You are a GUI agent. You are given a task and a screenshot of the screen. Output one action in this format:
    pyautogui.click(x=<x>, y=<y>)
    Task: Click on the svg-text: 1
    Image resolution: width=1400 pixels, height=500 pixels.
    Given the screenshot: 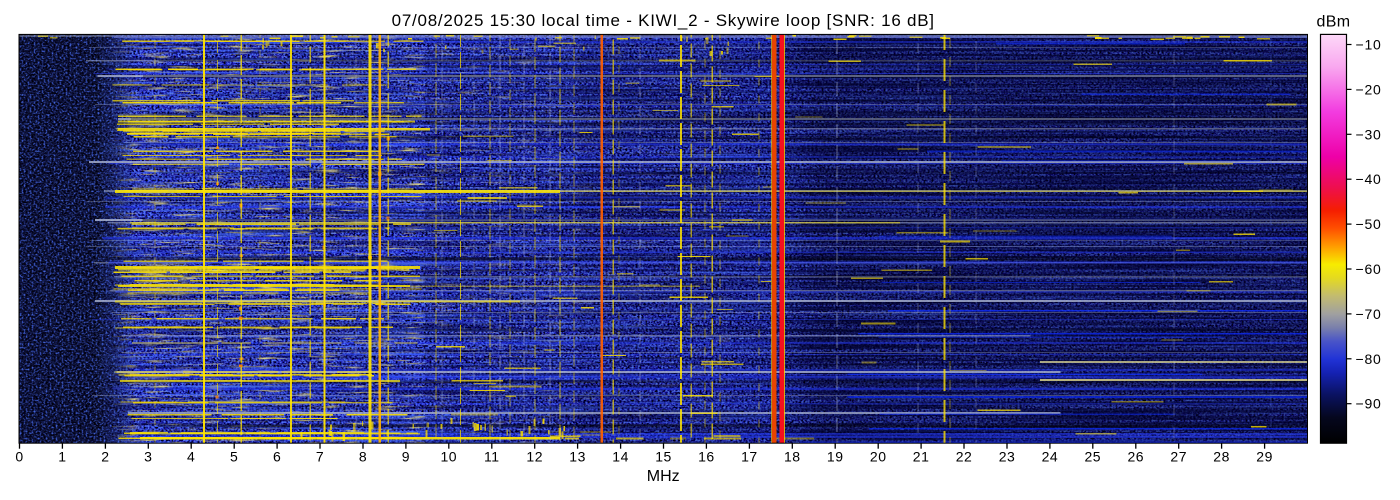 What is the action you would take?
    pyautogui.click(x=62, y=457)
    